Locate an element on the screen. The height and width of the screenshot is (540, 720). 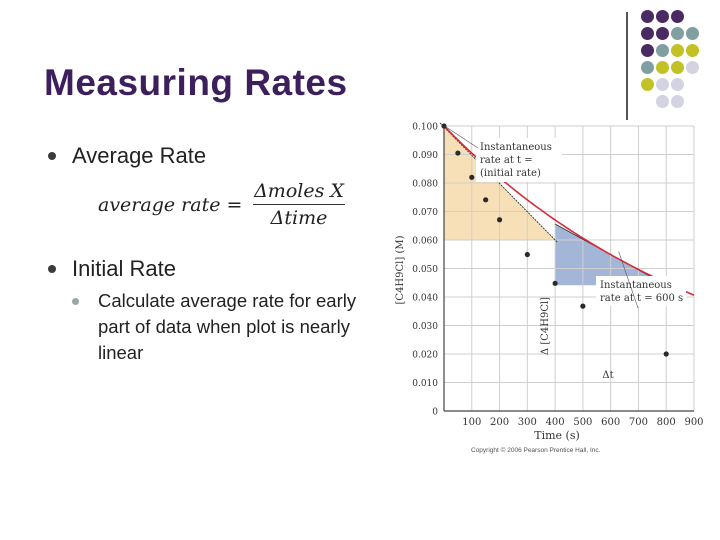
y-tick-label: 0.060 is located at coordinates (425, 242).